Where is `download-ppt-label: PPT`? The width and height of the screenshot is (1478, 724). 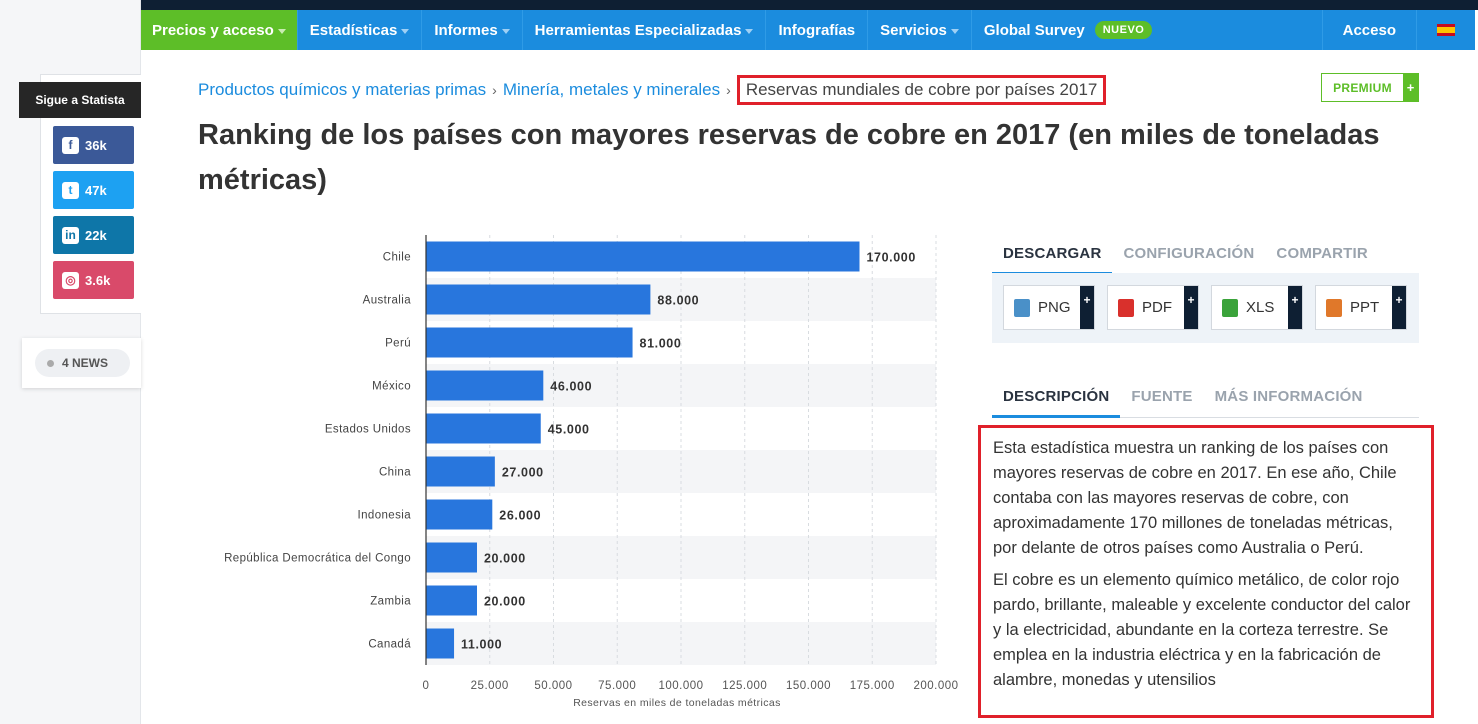 download-ppt-label: PPT is located at coordinates (1365, 307).